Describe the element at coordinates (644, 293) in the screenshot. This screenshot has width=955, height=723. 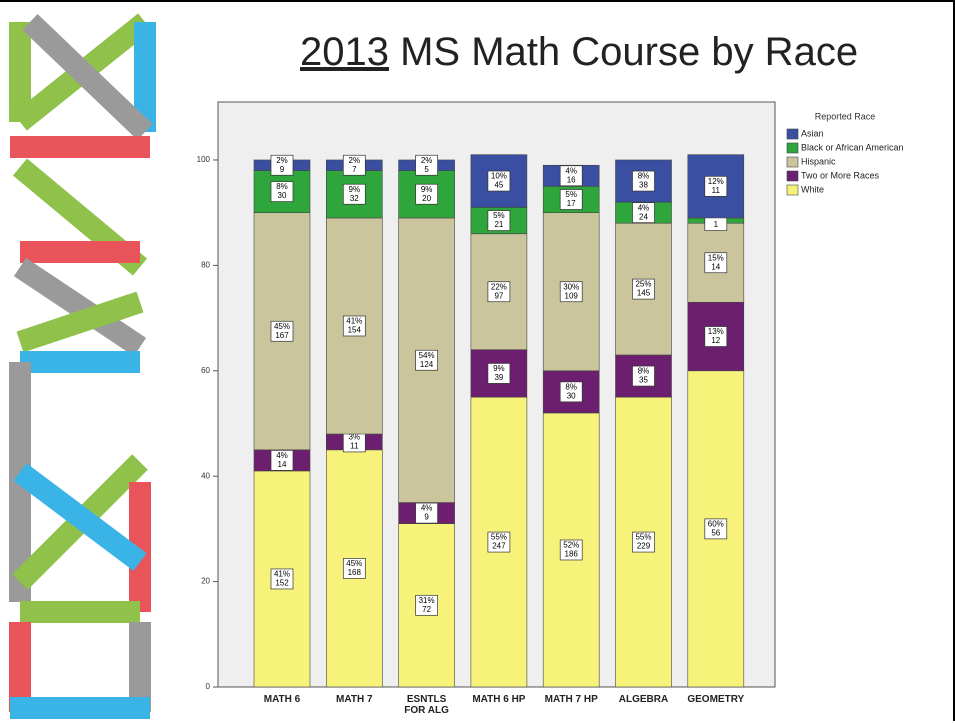
I see `count-label: 145` at that location.